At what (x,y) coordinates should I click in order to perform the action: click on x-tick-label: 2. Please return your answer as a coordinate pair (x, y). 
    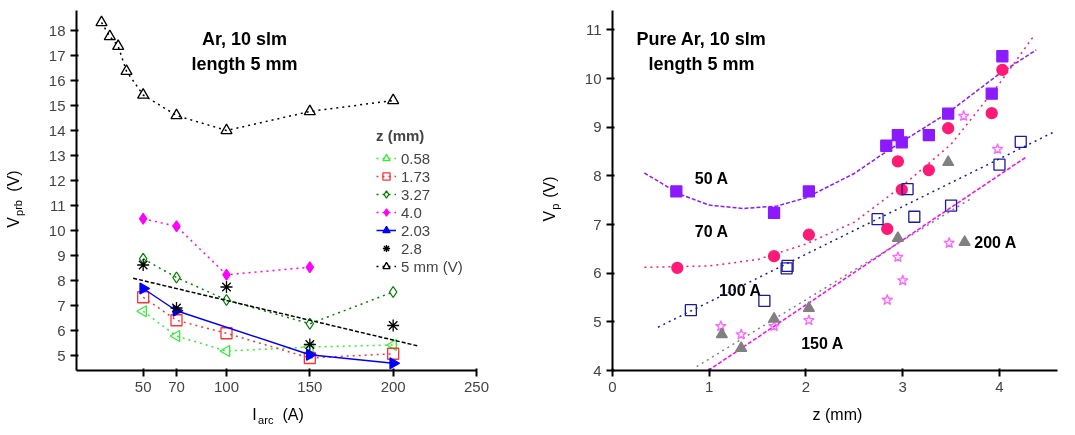
    Looking at the image, I should click on (806, 386).